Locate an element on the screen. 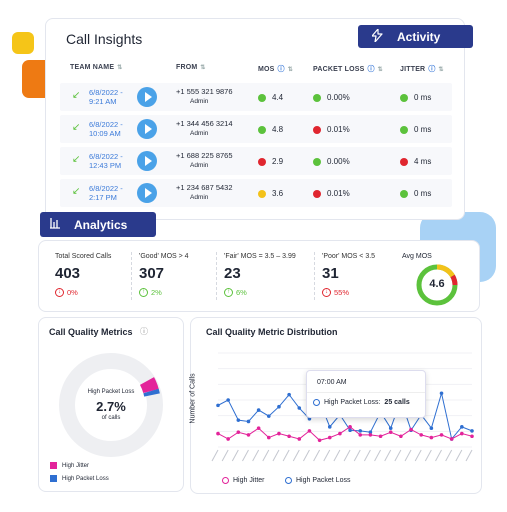 Image resolution: width=507 pixels, height=512 pixels. donut-center-label: High Packet Loss is located at coordinates (111, 392).